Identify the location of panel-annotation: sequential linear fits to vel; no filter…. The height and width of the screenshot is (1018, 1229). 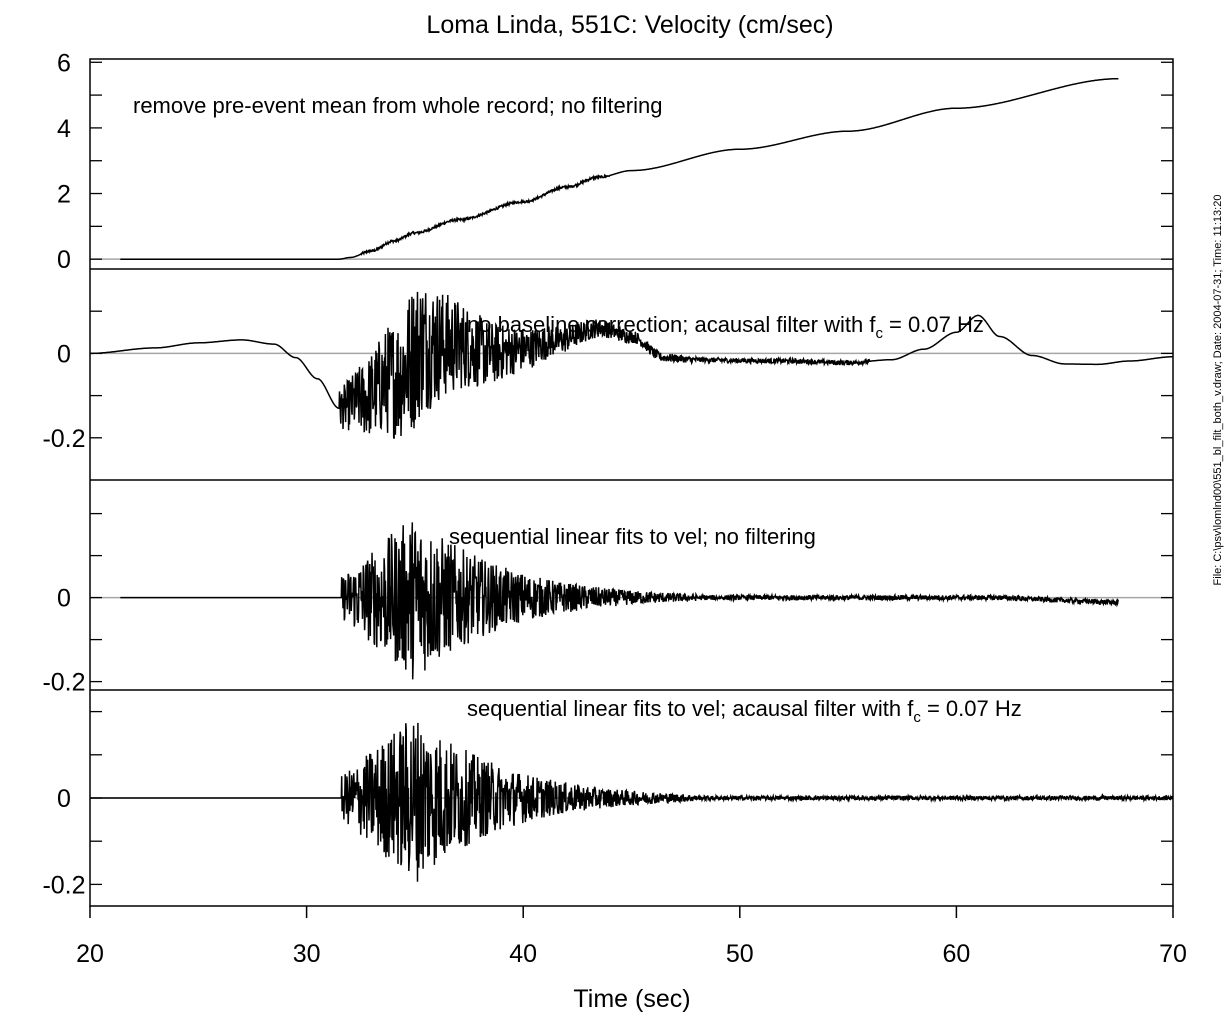
(632, 536).